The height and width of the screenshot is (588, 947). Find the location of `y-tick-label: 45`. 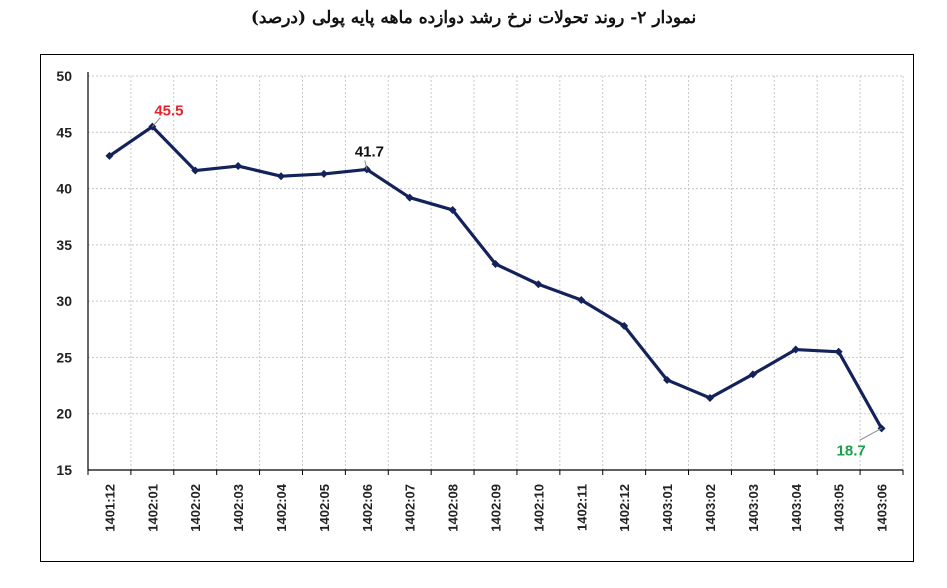

y-tick-label: 45 is located at coordinates (64, 132).